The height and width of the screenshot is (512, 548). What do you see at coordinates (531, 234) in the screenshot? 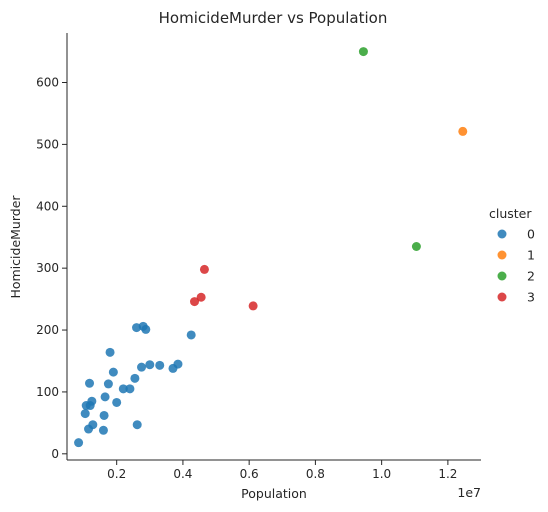
I see `legend-label-cluster-0: 0` at bounding box center [531, 234].